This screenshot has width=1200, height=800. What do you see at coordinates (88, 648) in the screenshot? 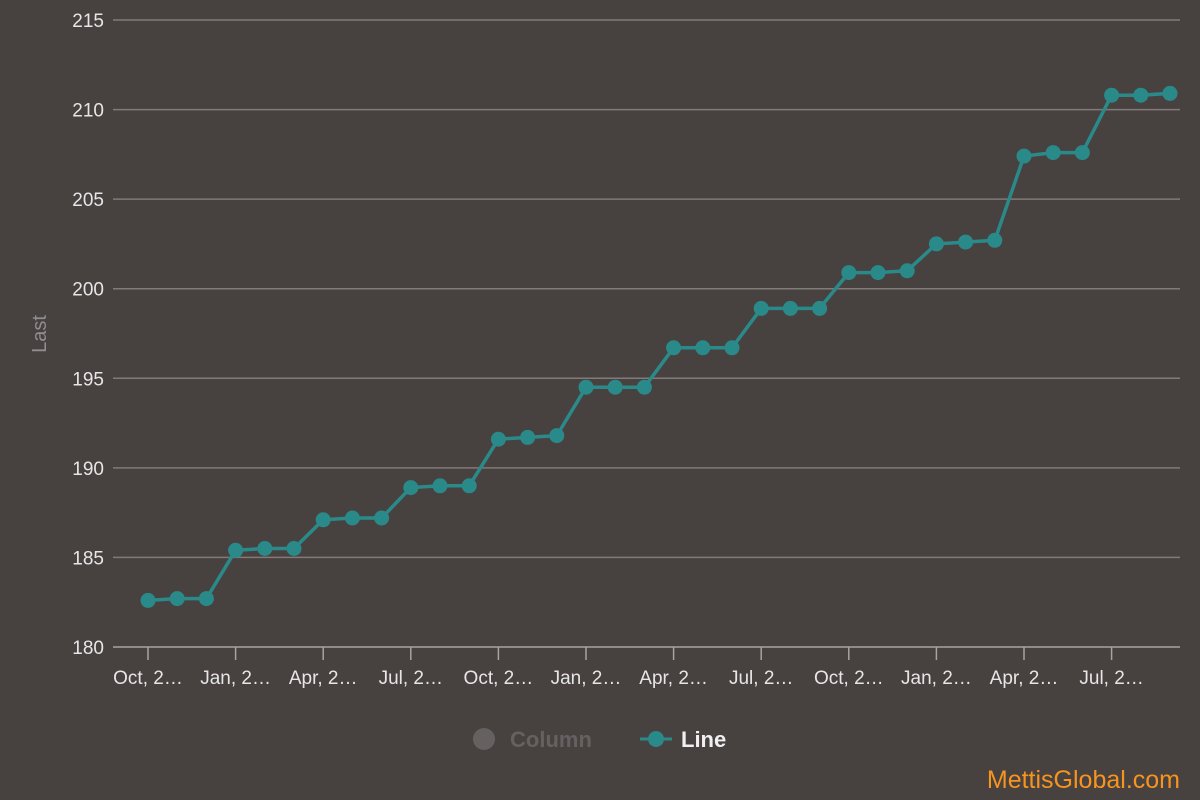
I see `y-tick-label: 180` at bounding box center [88, 648].